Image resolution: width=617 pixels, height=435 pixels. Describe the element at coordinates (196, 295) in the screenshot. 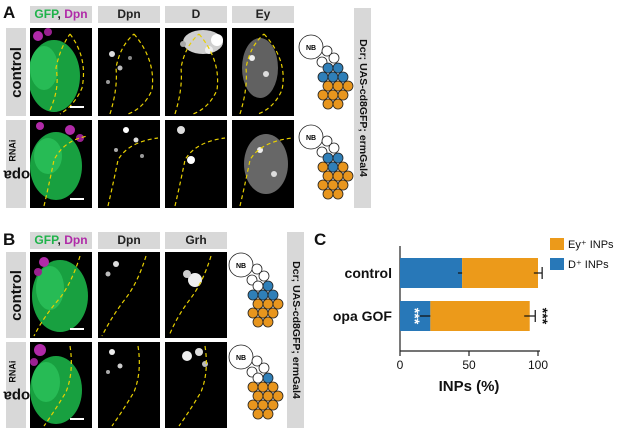

I see `micrograph-b-control-grh` at that location.